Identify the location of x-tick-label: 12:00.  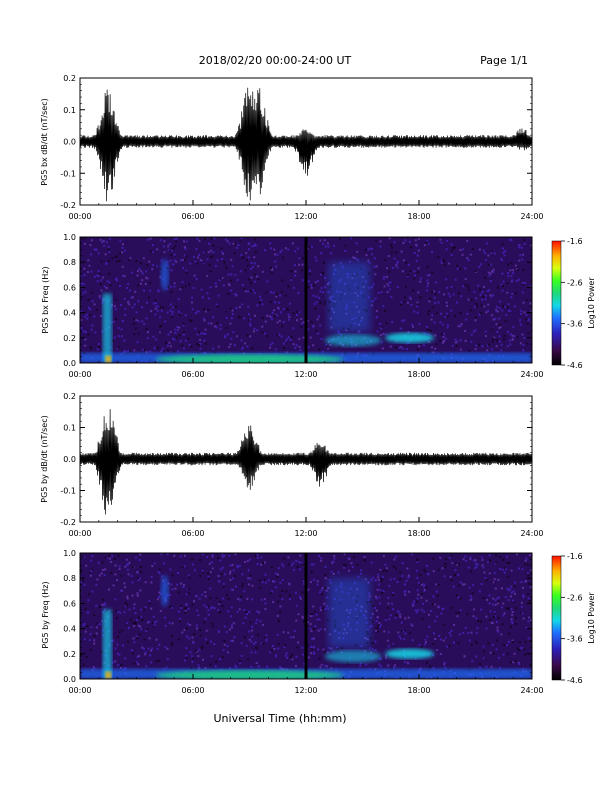
(305, 216).